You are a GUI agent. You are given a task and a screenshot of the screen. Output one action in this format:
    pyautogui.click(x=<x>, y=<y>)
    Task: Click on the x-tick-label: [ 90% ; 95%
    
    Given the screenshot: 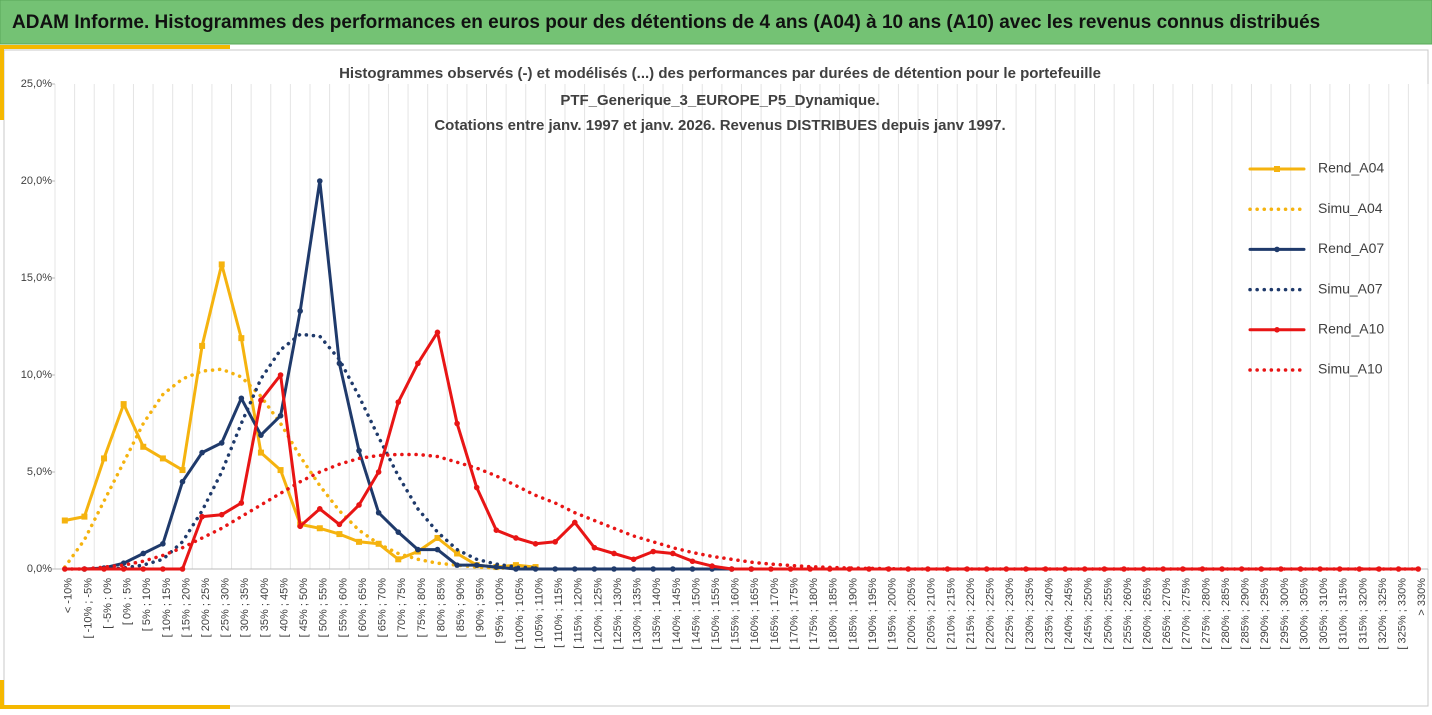 What is the action you would take?
    pyautogui.click(x=481, y=608)
    